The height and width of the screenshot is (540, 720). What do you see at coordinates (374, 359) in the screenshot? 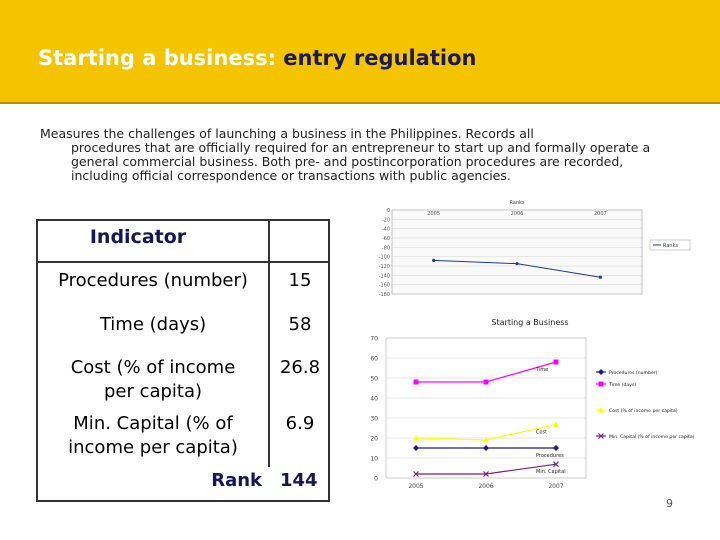
I see `y-tick-label: 60` at bounding box center [374, 359].